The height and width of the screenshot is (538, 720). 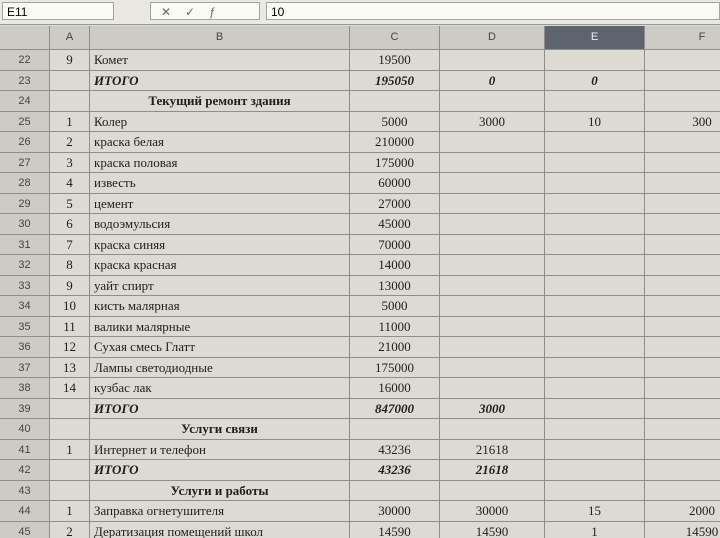 I want to click on cell: Дератизация помещений школ, so click(x=220, y=529).